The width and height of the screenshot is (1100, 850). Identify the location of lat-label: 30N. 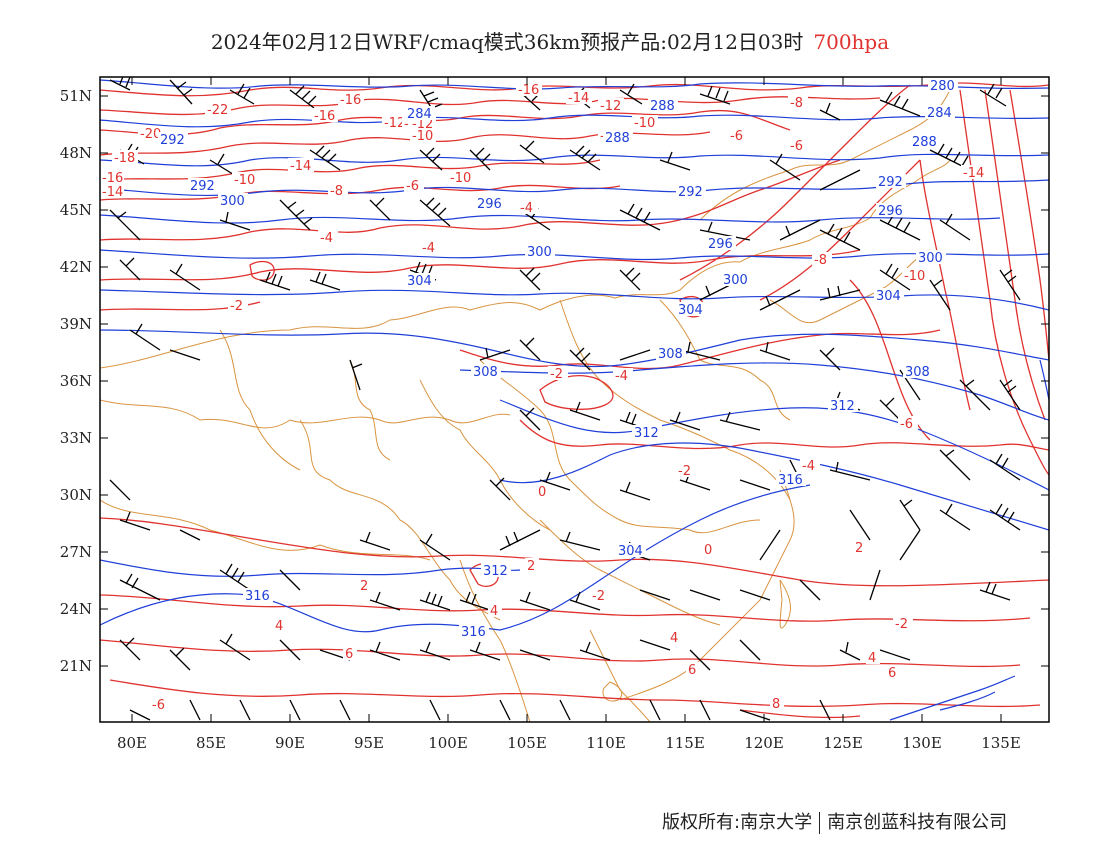
(76, 495).